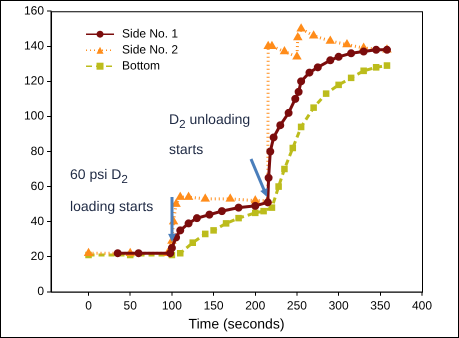  I want to click on y-tick-label: 120, so click(34, 81).